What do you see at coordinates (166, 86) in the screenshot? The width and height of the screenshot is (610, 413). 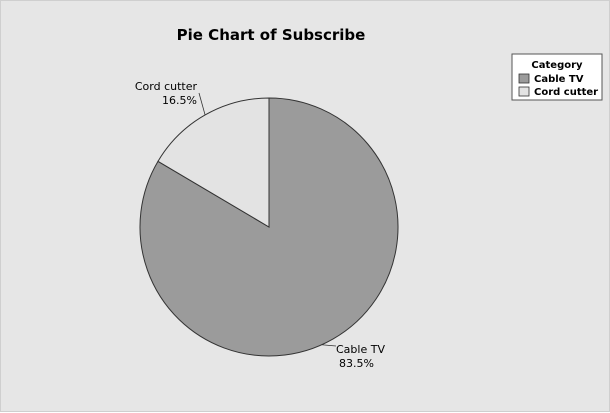 I see `slice-label-name-cord-cutter: Cord cutter` at bounding box center [166, 86].